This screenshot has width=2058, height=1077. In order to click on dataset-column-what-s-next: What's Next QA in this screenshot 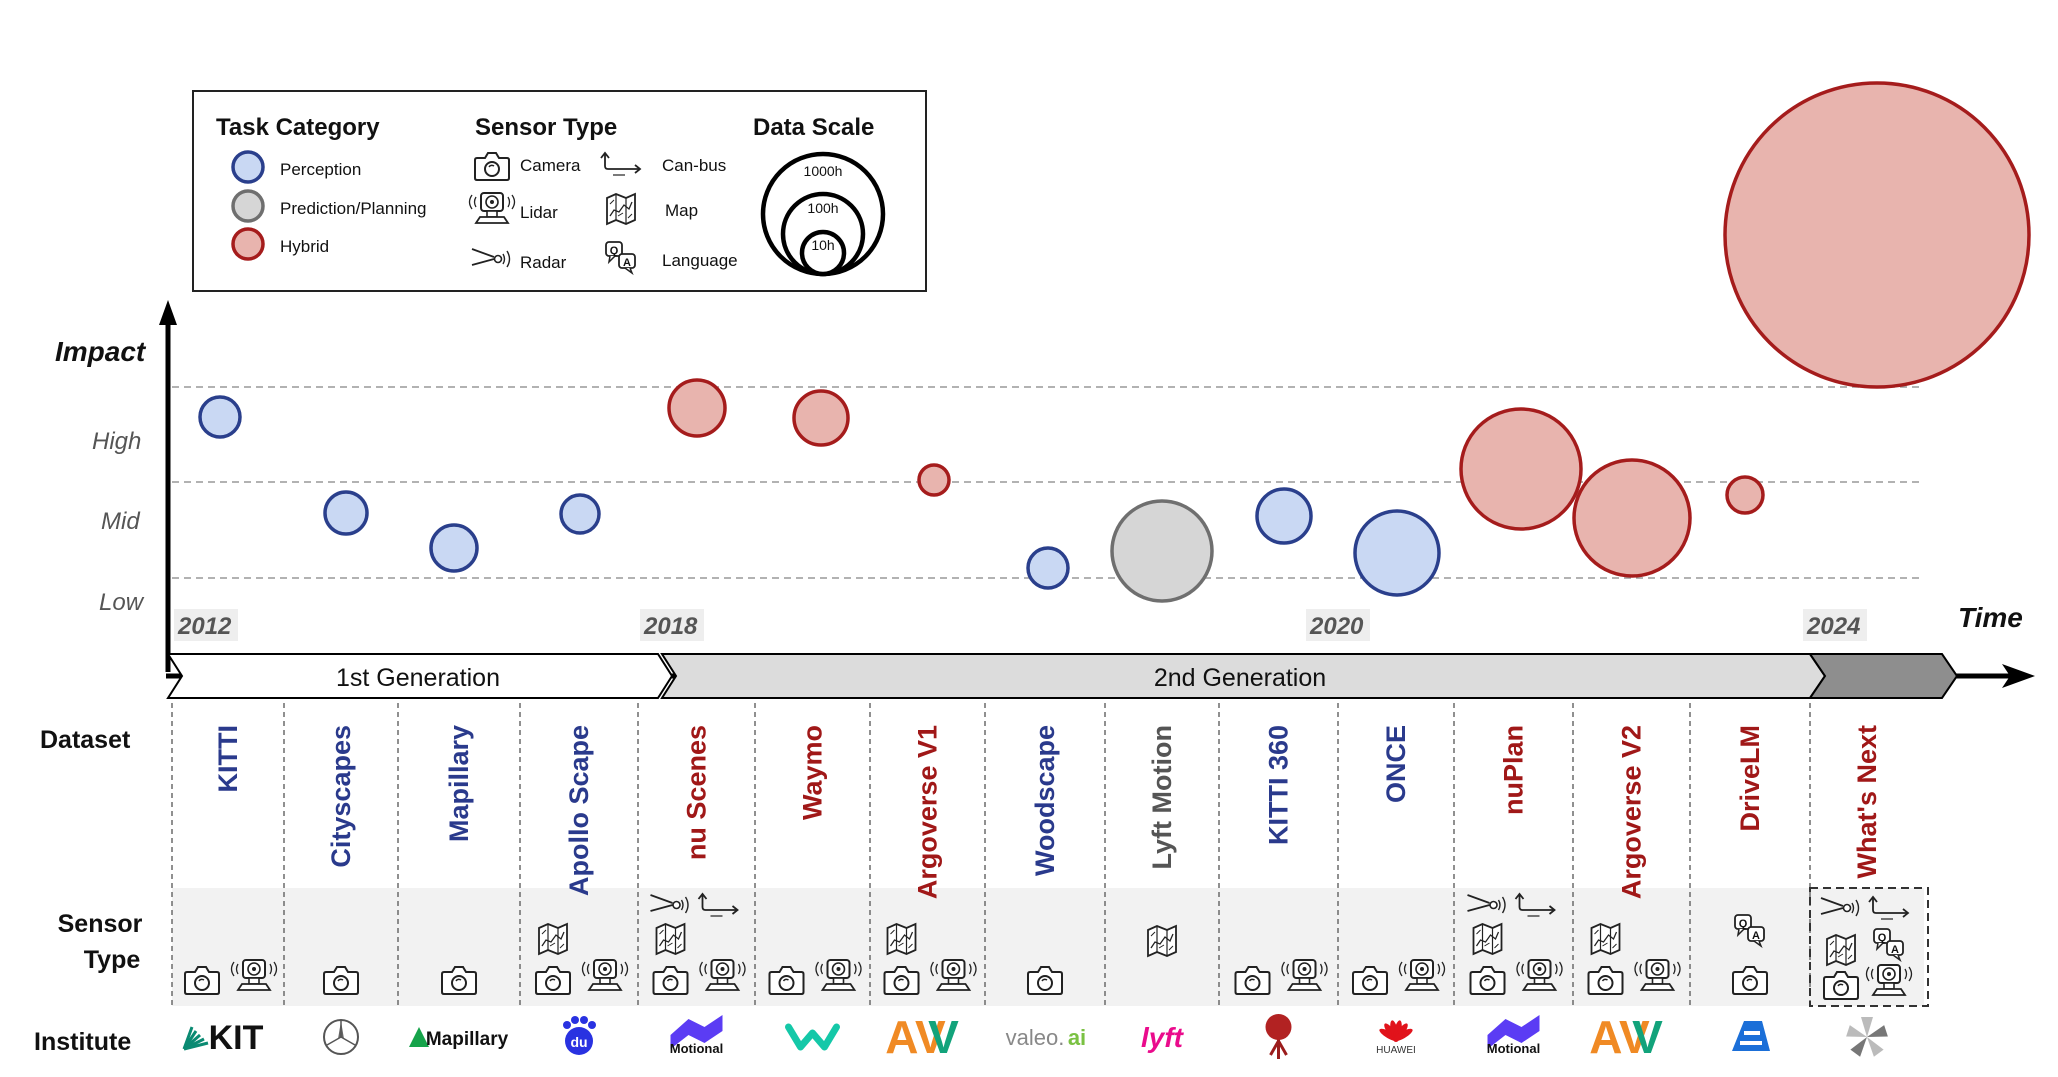, I will do `click(1866, 891)`.